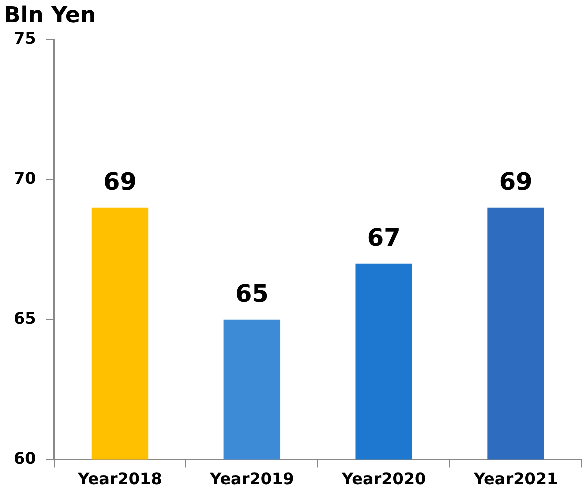  Describe the element at coordinates (383, 479) in the screenshot. I see `x-tick-label: Year2020` at that location.